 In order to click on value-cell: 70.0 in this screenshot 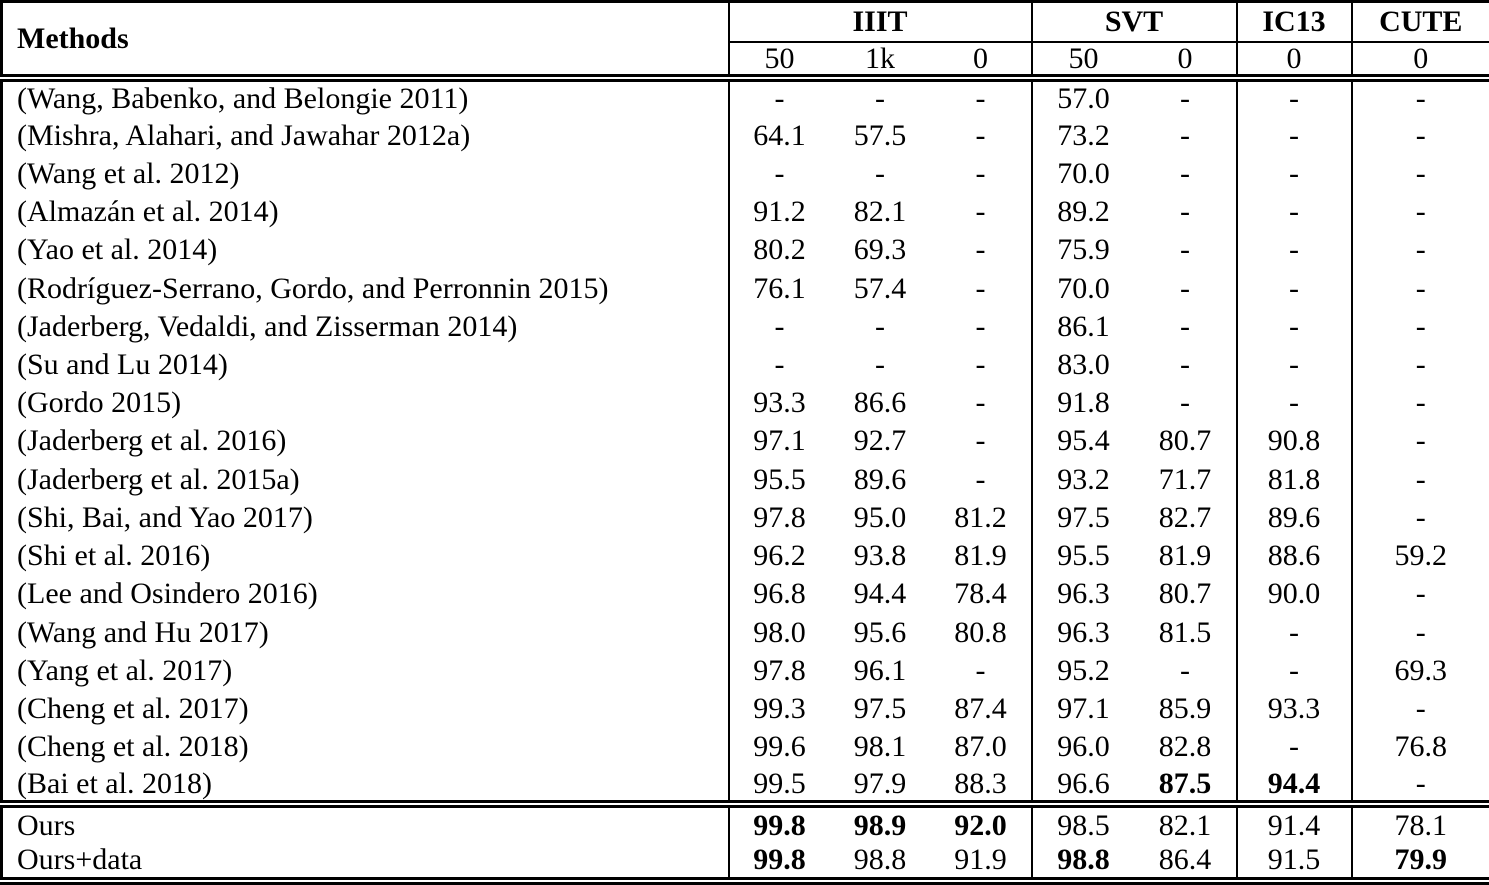, I will do `click(1082, 173)`.